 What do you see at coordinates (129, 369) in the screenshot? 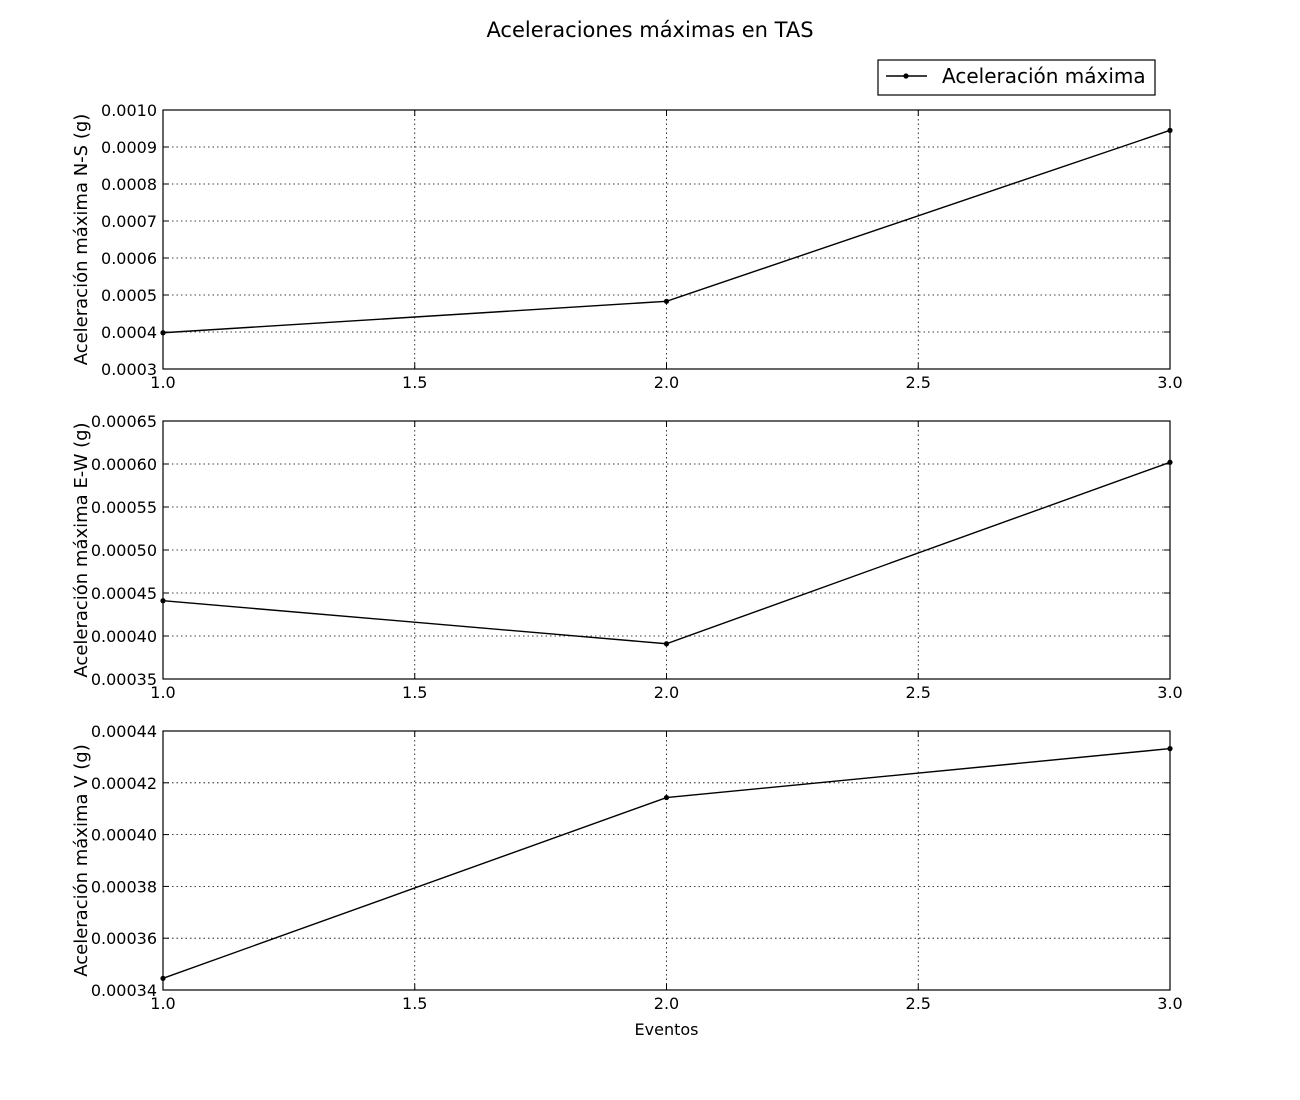
I see `ns-y-tick-label: 0.0003` at bounding box center [129, 369].